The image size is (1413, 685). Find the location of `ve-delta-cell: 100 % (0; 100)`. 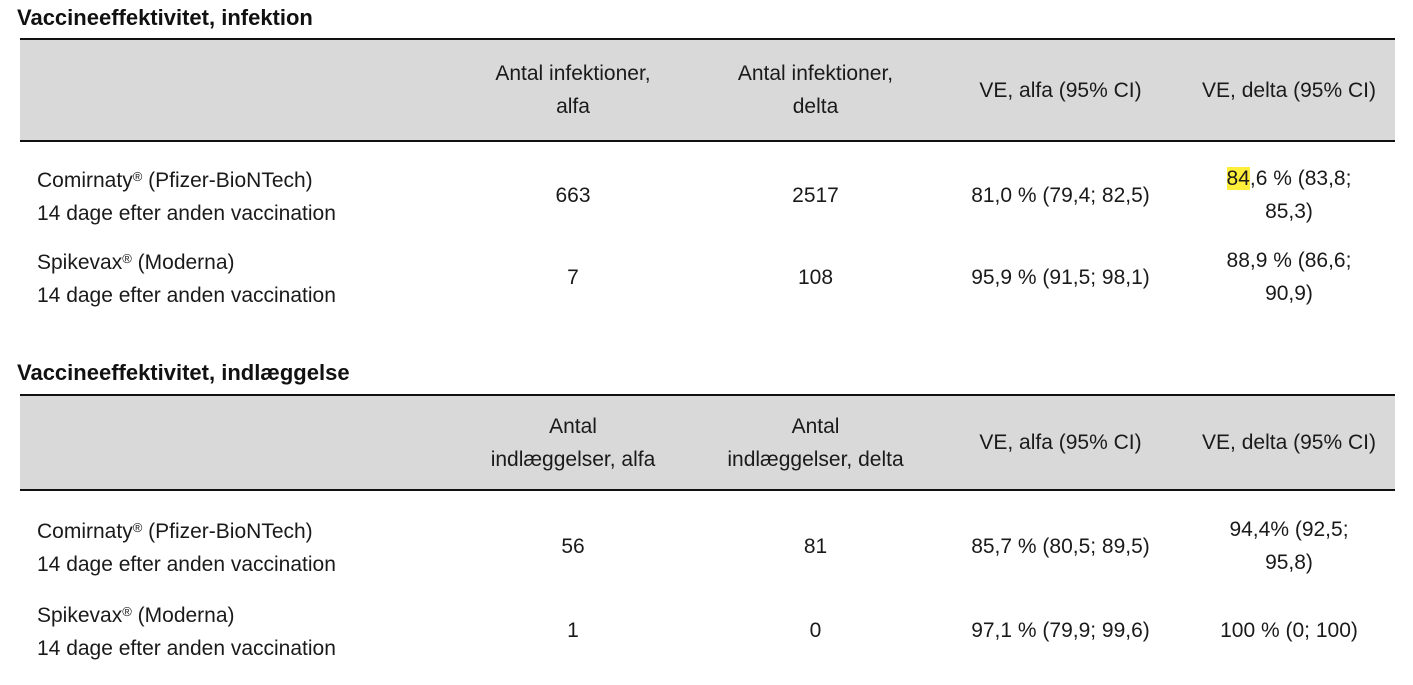

ve-delta-cell: 100 % (0; 100) is located at coordinates (1289, 630).